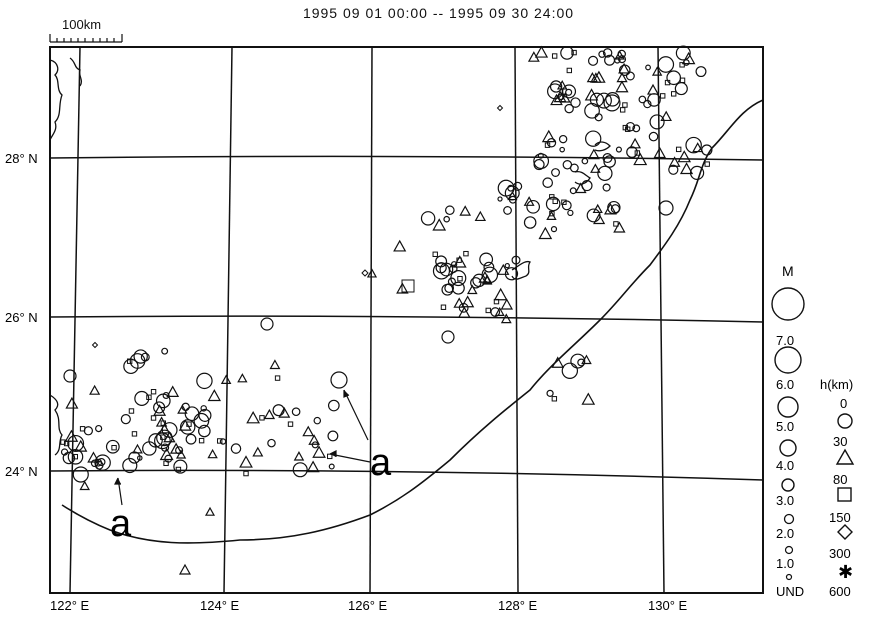 Image resolution: width=877 pixels, height=620 pixels. I want to click on legend-mag-3-symbol, so click(788, 485).